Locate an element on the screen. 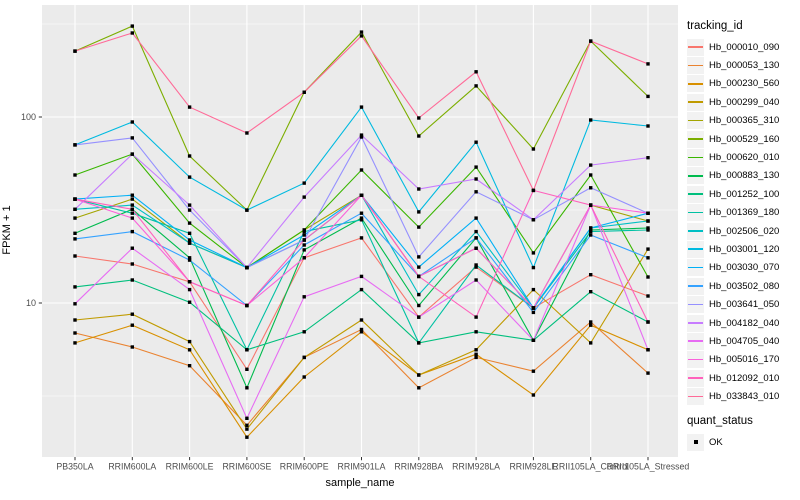  legend-entry-label: Hb_001252_100 is located at coordinates (744, 194).